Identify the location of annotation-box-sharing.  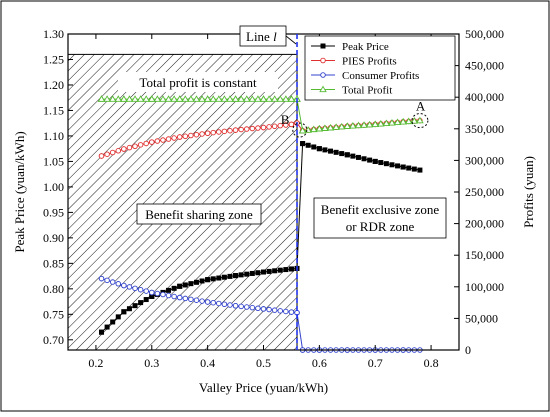
(199, 214).